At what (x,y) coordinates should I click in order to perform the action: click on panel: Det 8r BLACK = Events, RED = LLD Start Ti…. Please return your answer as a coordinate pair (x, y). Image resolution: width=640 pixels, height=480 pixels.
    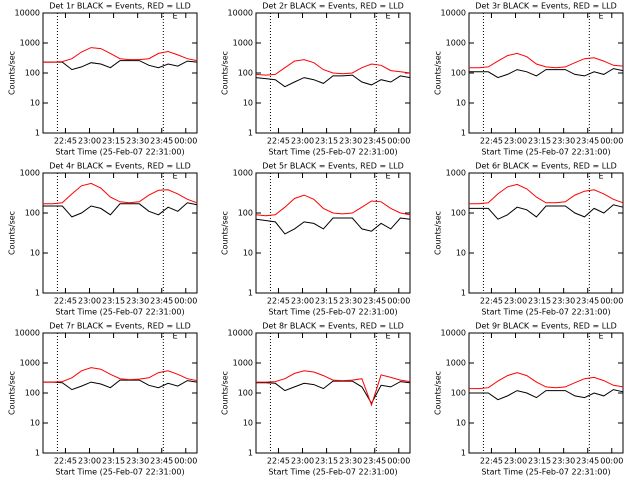
    Looking at the image, I should click on (316, 399).